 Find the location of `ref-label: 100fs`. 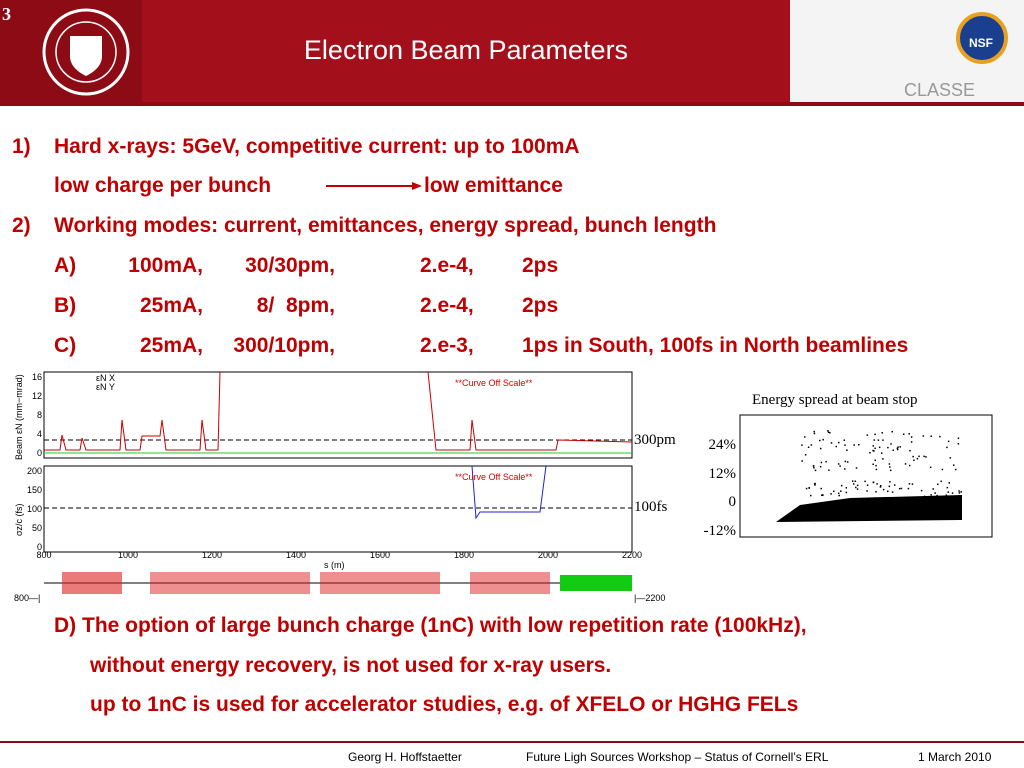

ref-label: 100fs is located at coordinates (651, 507).